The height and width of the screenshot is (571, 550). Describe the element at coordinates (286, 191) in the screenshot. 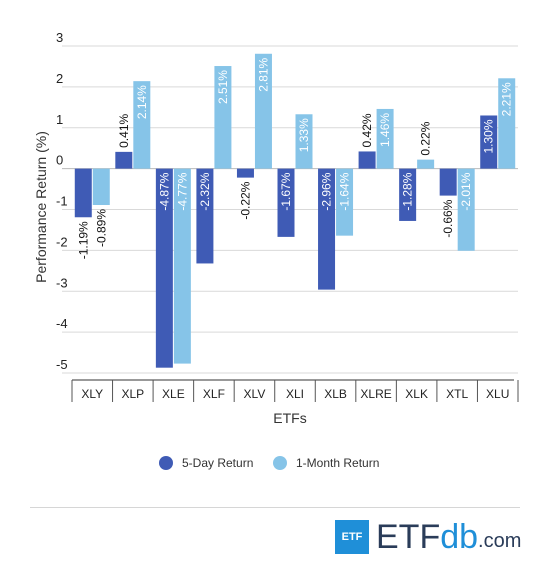

I see `data-label: -1.67%` at that location.